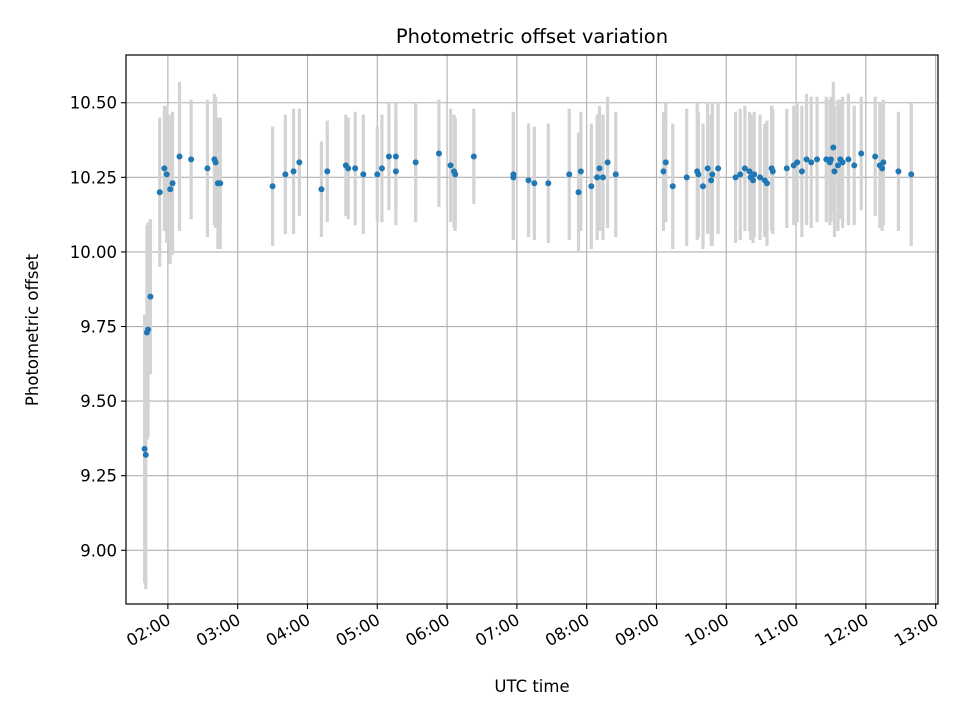  Describe the element at coordinates (98, 550) in the screenshot. I see `y-tick-label: 9.00` at that location.